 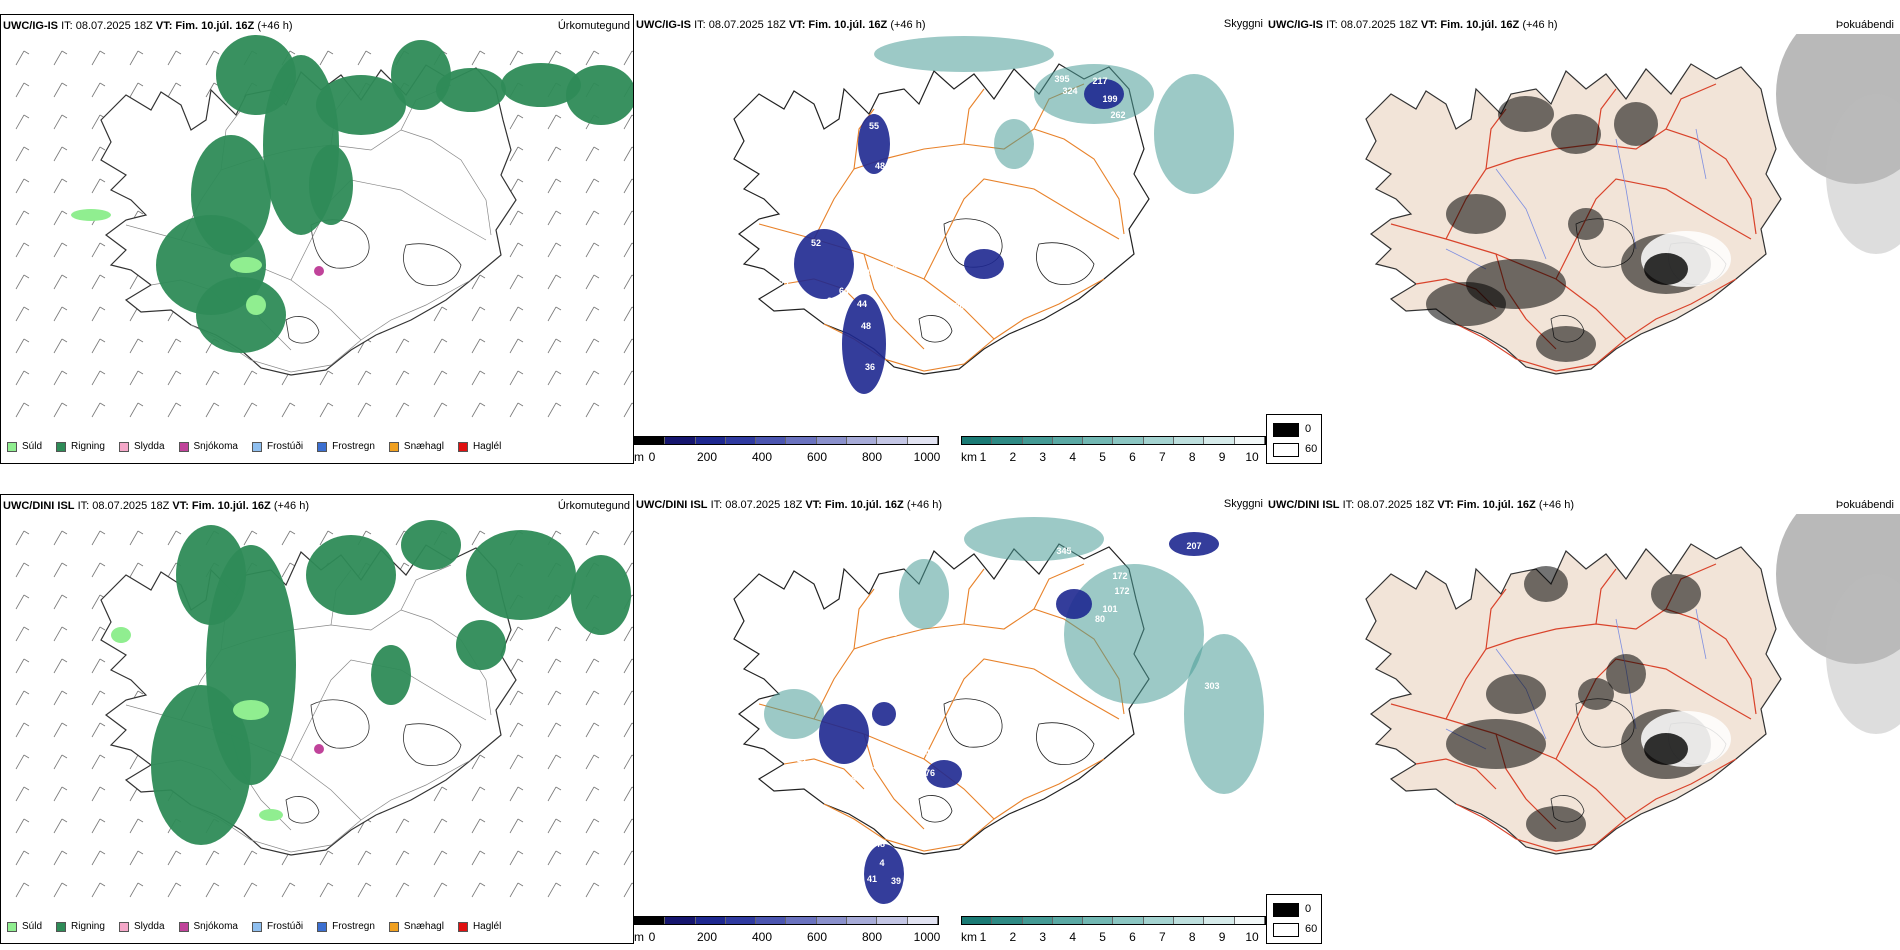 What do you see at coordinates (121, 635) in the screenshot?
I see `drizzle-area` at bounding box center [121, 635].